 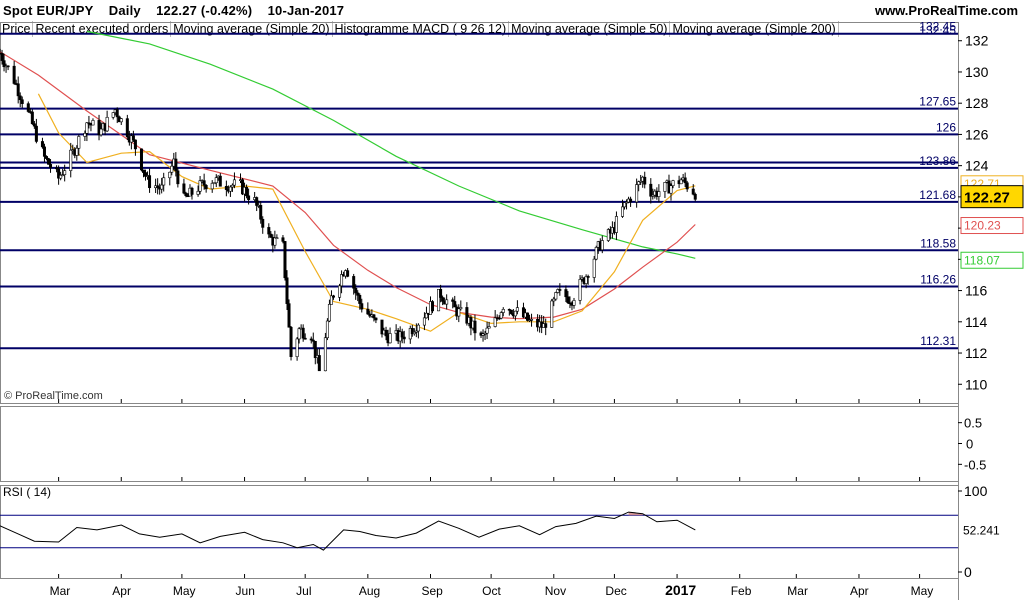 What do you see at coordinates (252, 29) in the screenshot?
I see `legend-ma20: Moving average (Simple 20)` at bounding box center [252, 29].